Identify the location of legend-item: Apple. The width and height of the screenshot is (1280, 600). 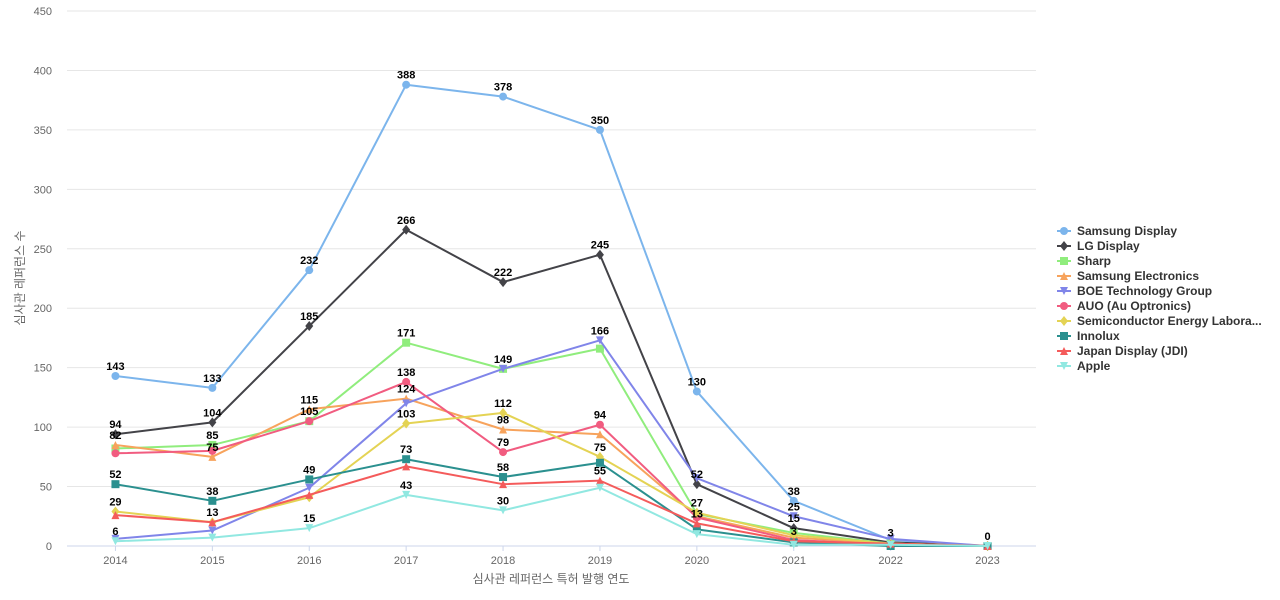
(1084, 366).